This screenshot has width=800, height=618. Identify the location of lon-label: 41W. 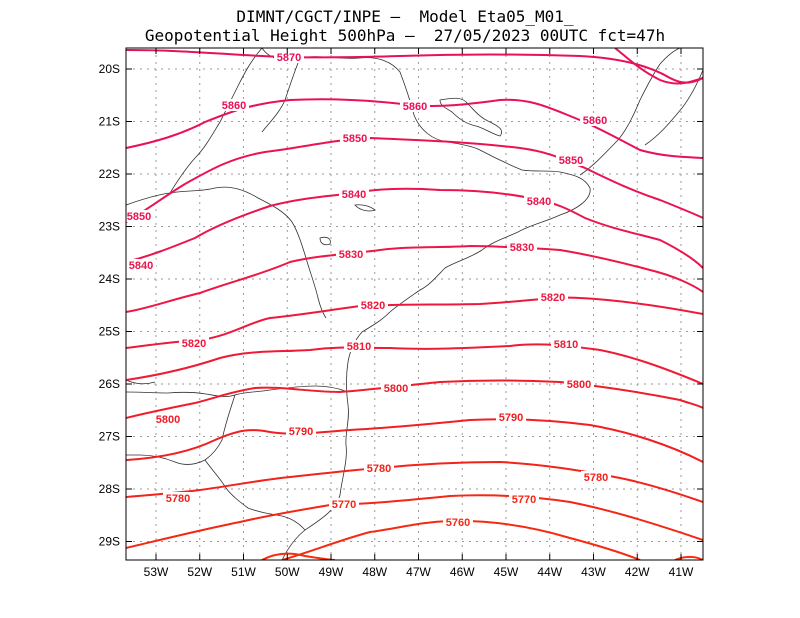
(681, 572).